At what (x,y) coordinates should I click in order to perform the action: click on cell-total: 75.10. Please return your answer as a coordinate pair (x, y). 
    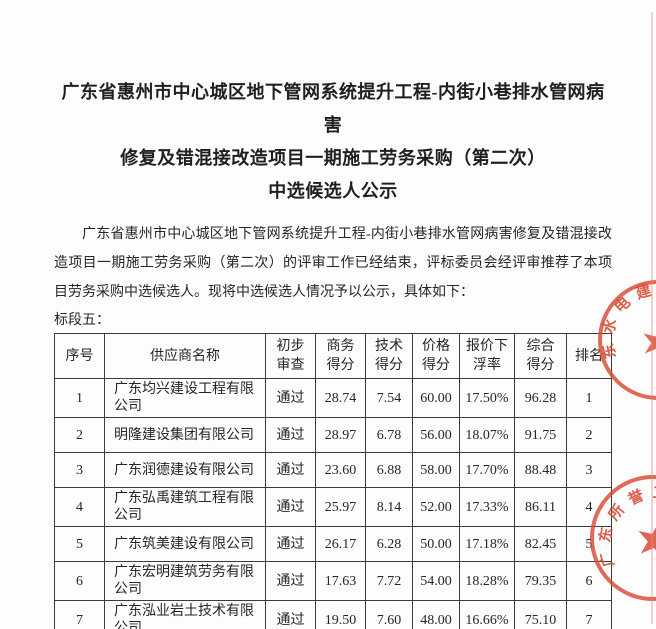
    Looking at the image, I should click on (540, 614).